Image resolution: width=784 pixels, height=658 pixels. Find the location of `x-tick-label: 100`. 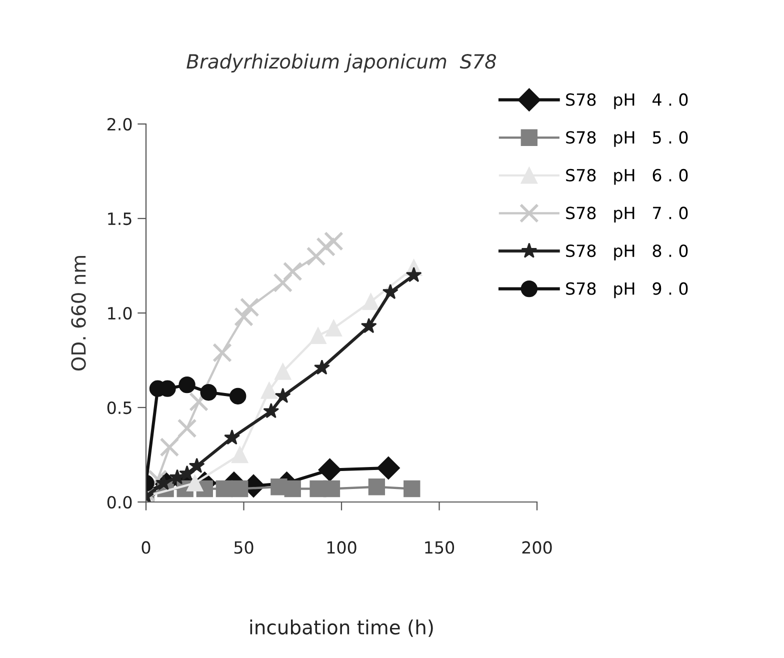

x-tick-label: 100 is located at coordinates (341, 547).